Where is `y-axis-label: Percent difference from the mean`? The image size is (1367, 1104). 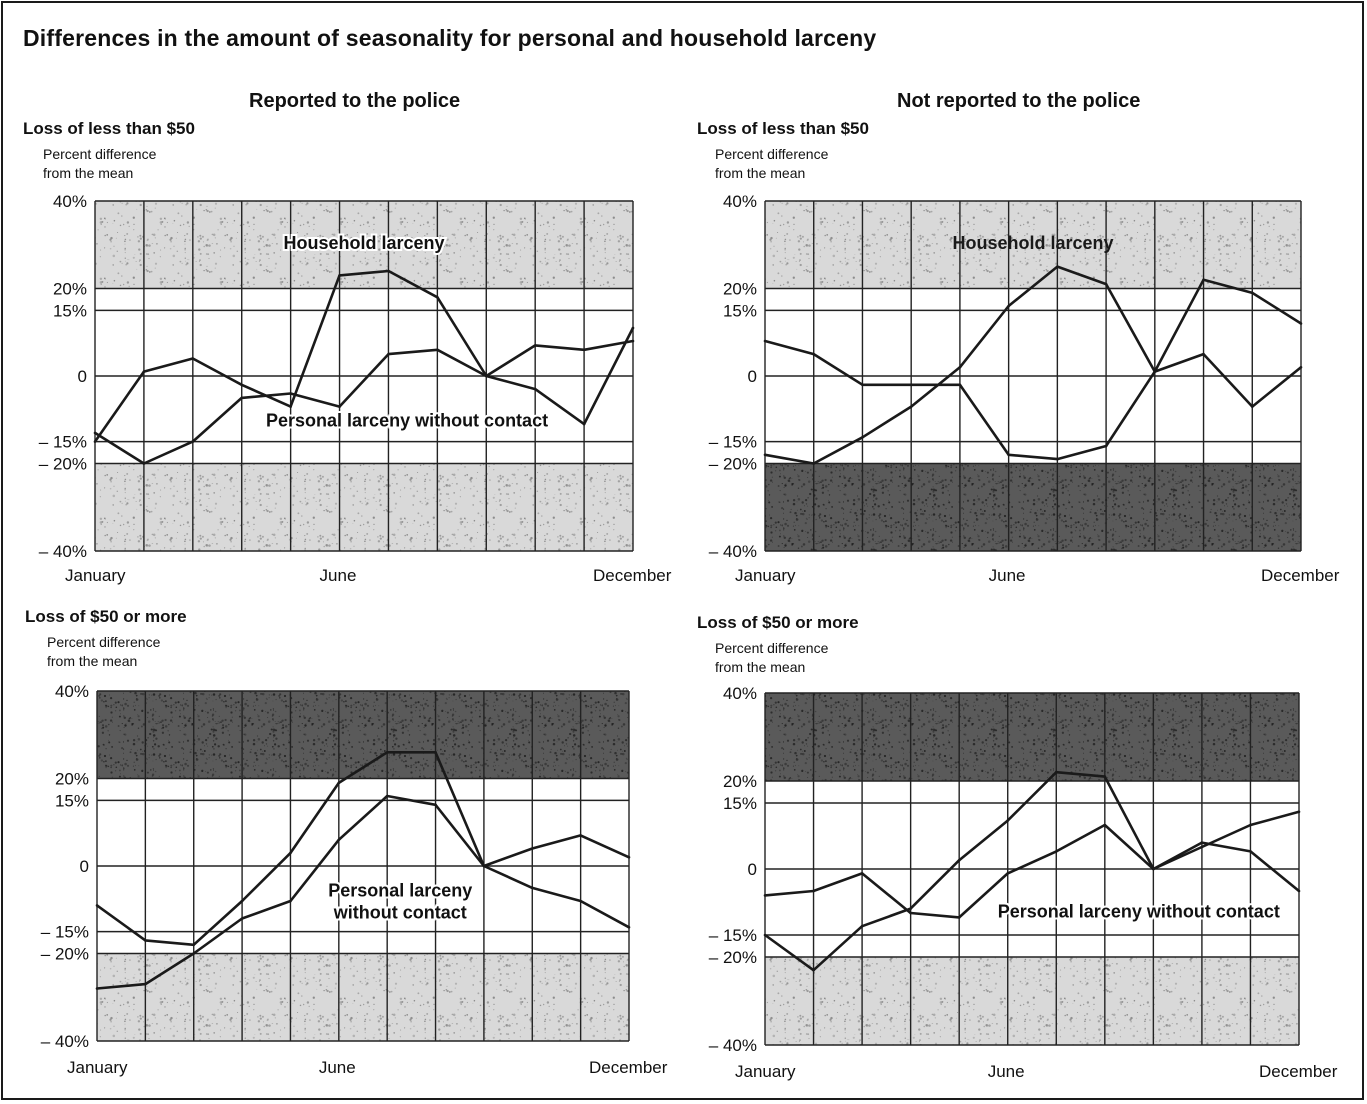
y-axis-label: Percent difference from the mean is located at coordinates (100, 163).